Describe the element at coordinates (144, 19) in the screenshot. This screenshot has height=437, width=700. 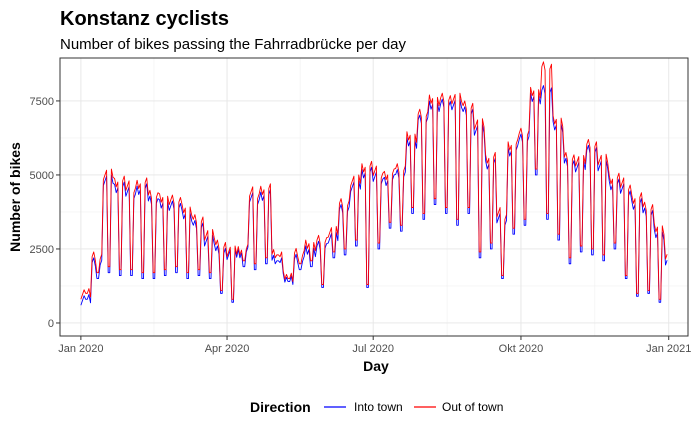
I see `chart-title: Konstanz cyclists` at that location.